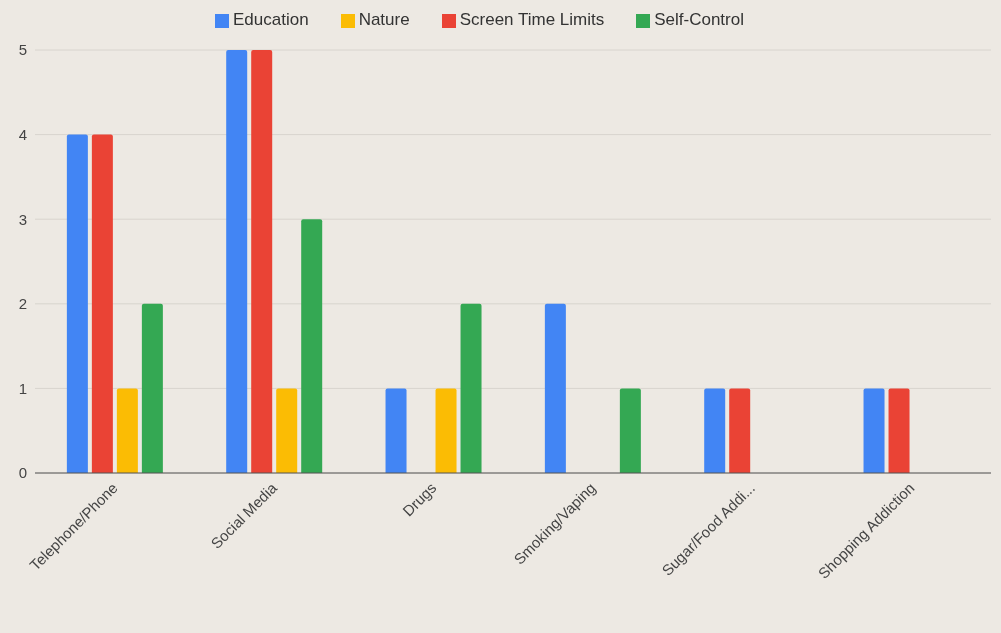  What do you see at coordinates (22, 473) in the screenshot?
I see `y-tick-label: 0` at bounding box center [22, 473].